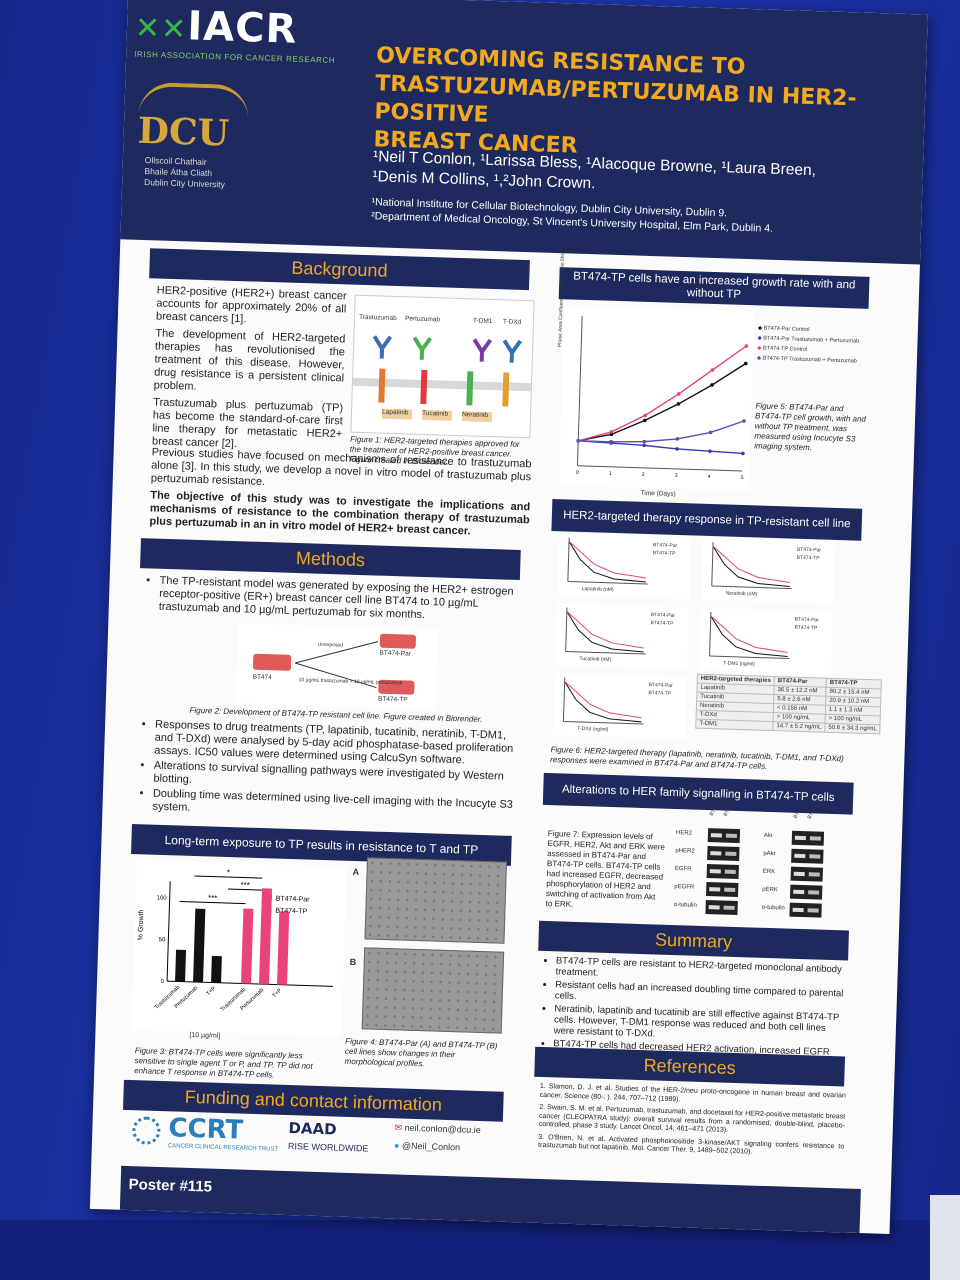 The image size is (960, 1280). What do you see at coordinates (223, 1148) in the screenshot?
I see `ccrt-subtitle: CANCER CLINICAL RESEARCH TRUST` at bounding box center [223, 1148].